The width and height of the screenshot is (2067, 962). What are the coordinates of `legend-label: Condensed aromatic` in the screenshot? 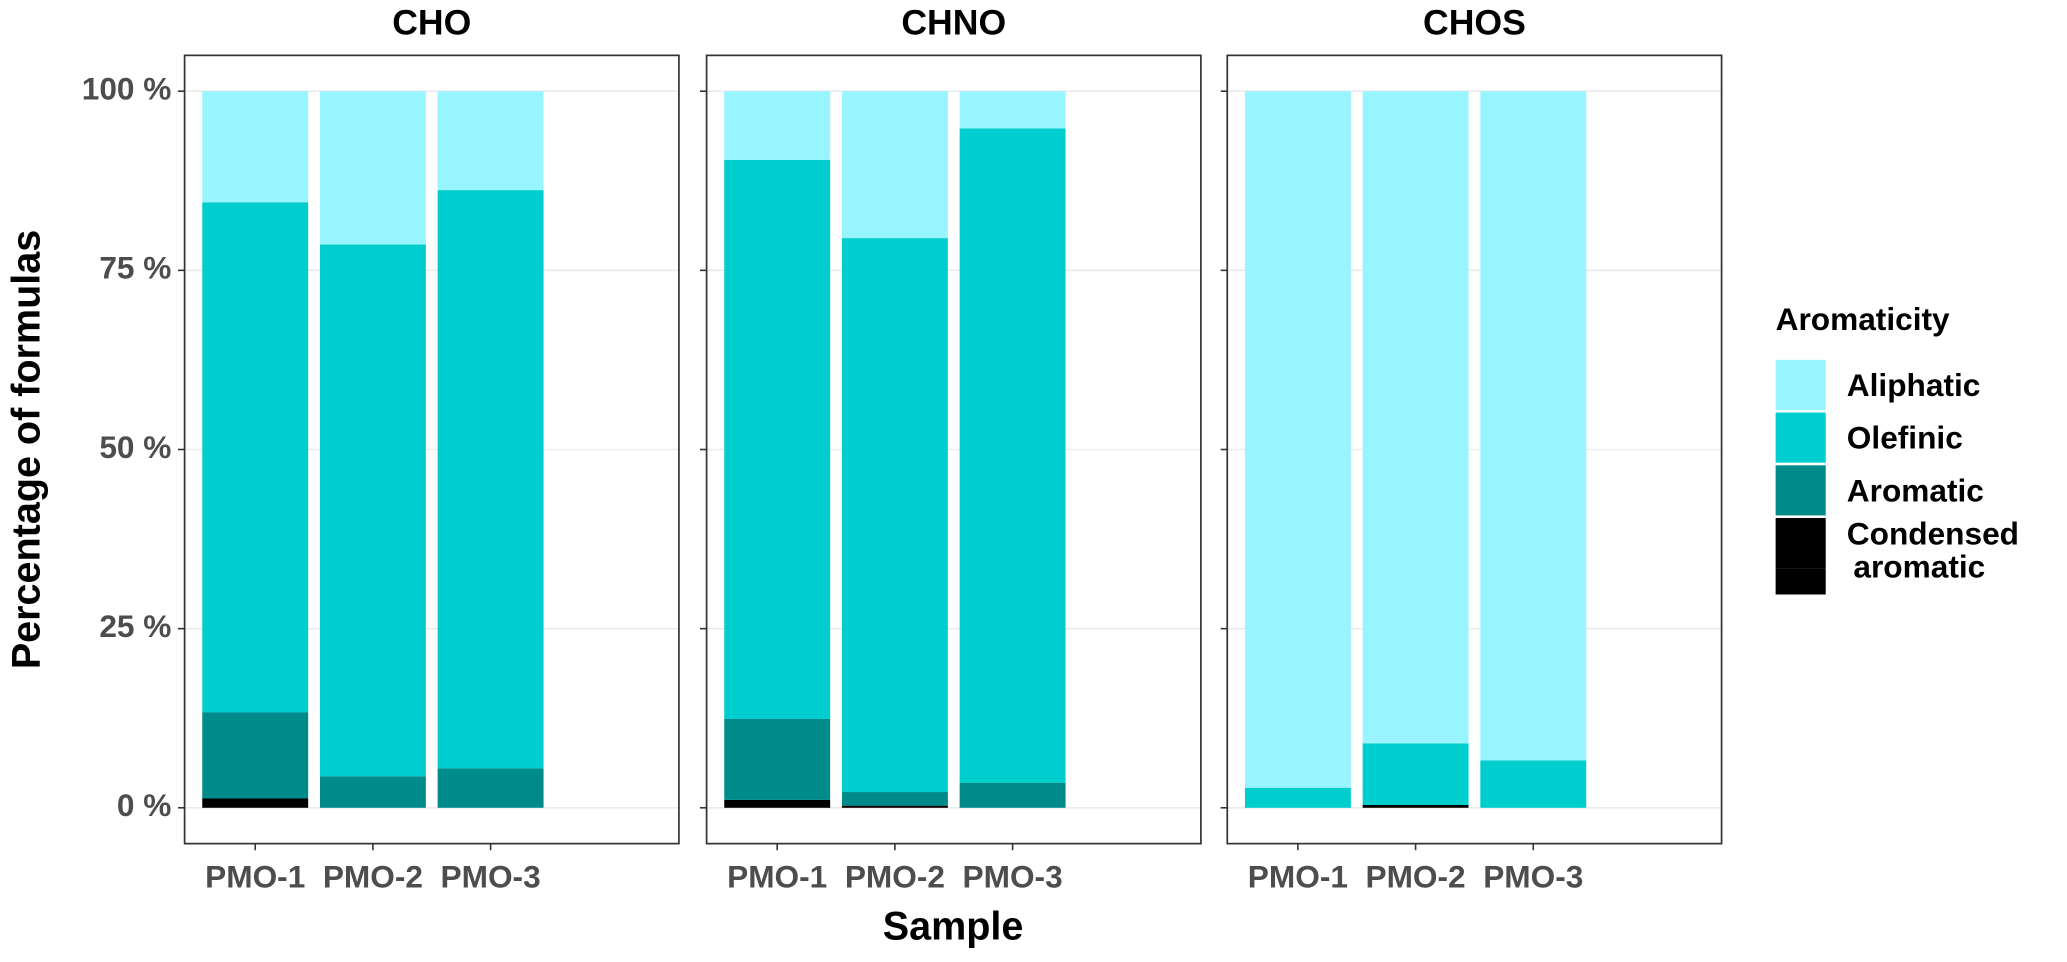 It's located at (1937, 550).